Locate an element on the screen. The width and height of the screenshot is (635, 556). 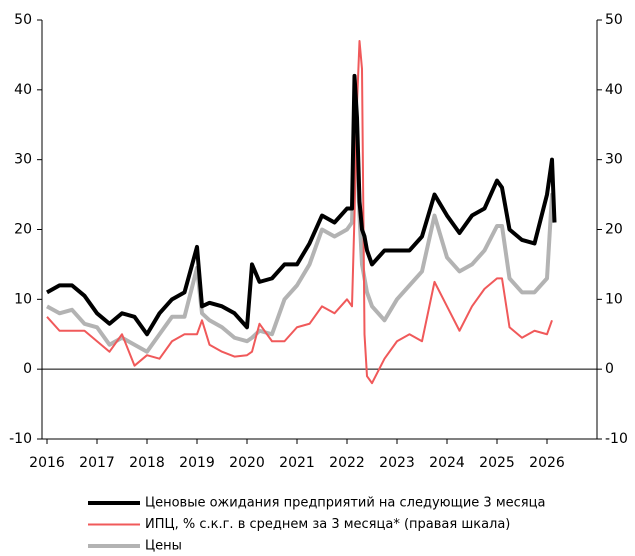
x-tick-label: 2019 is located at coordinates (197, 463).